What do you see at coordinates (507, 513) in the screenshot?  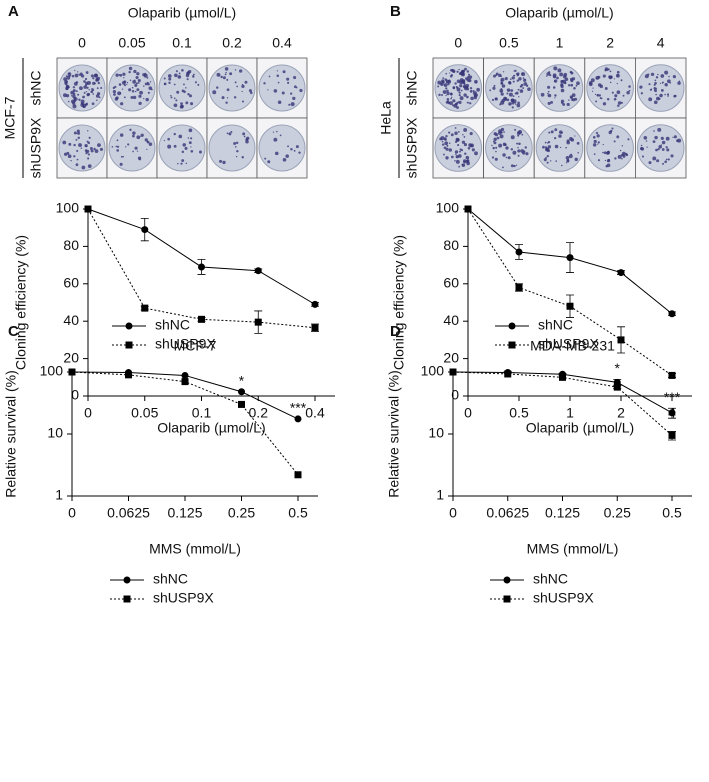 I see `x-tick-label: 0.0625` at bounding box center [507, 513].